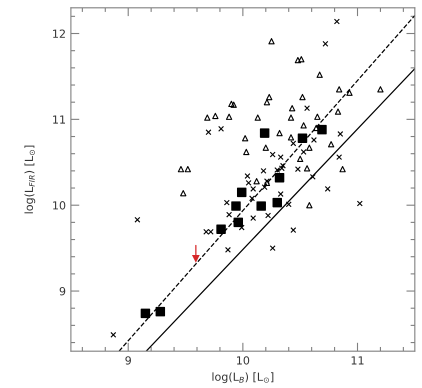 The height and width of the screenshot is (388, 422). Describe the element at coordinates (358, 360) in the screenshot. I see `x-tick-label: 11` at that location.